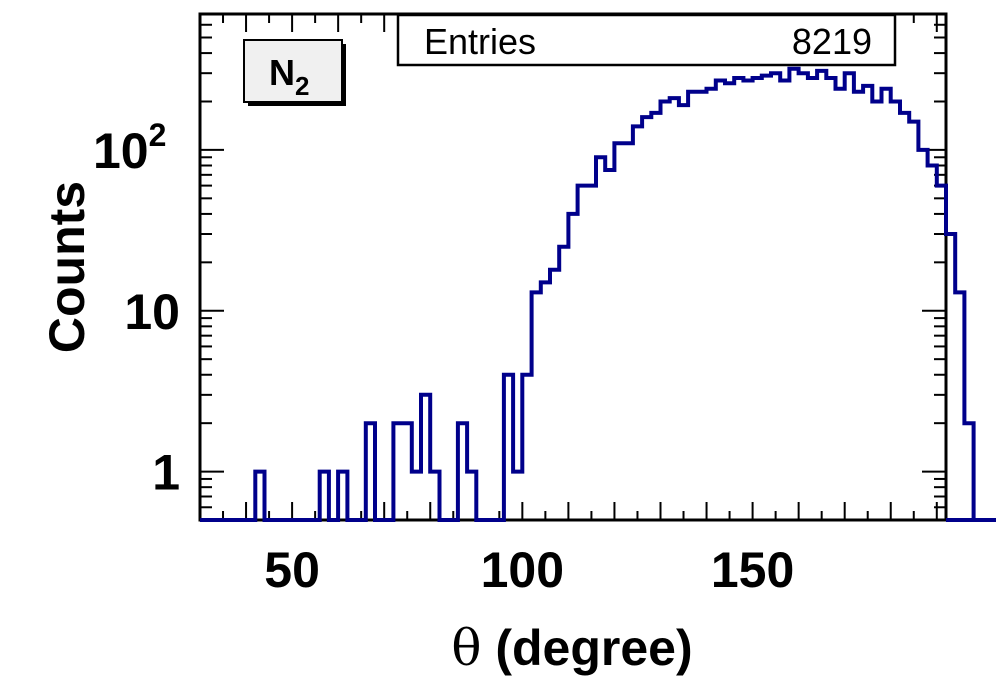 The height and width of the screenshot is (688, 996). Describe the element at coordinates (292, 570) in the screenshot. I see `x-tick-label: 50` at that location.